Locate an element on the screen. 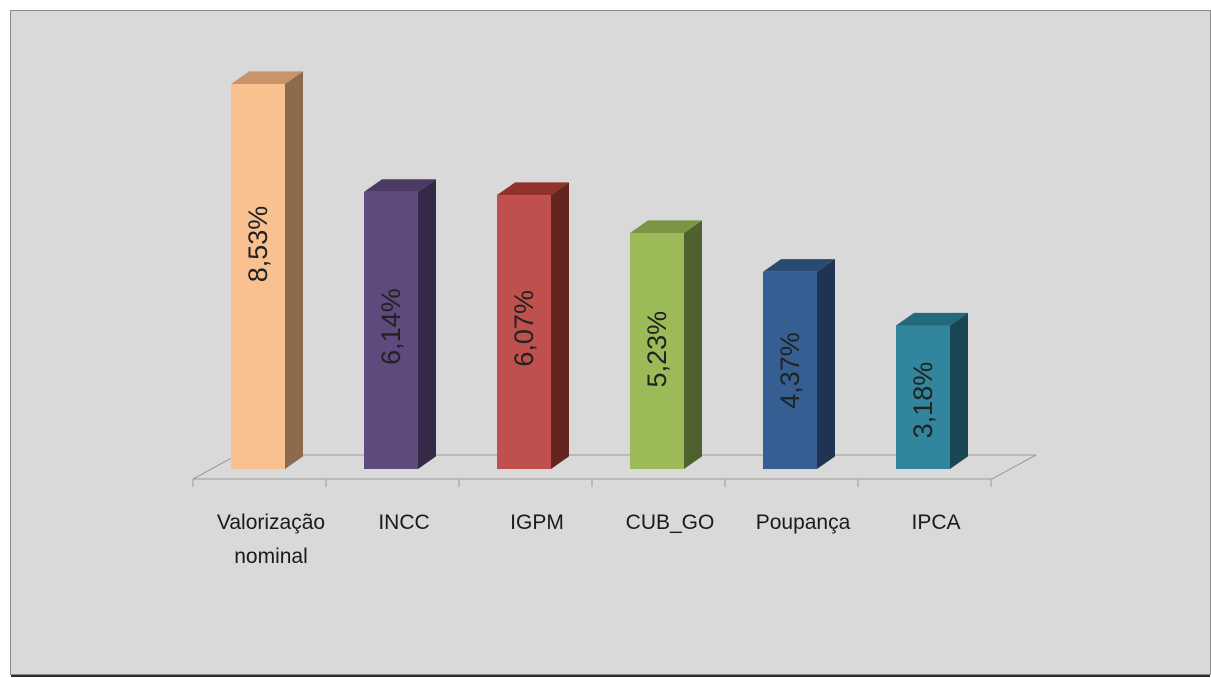  bar: 8,53% is located at coordinates (267, 270).